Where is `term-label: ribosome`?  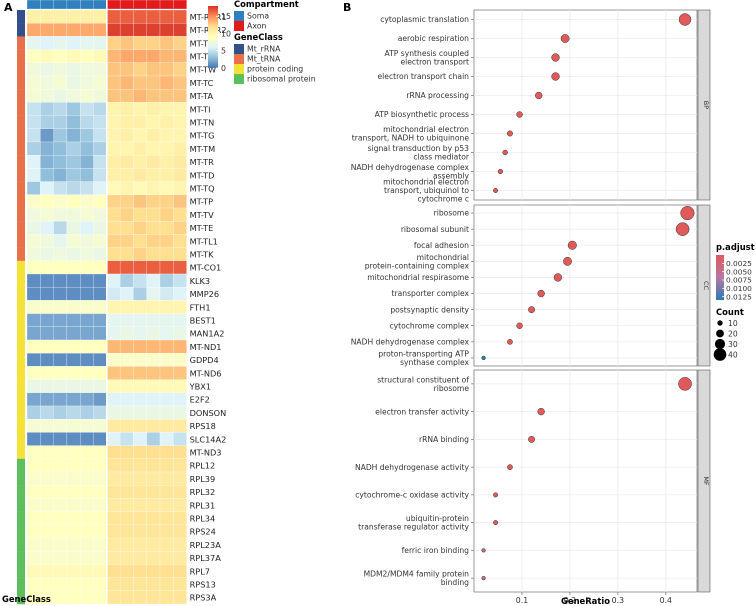 term-label: ribosome is located at coordinates (452, 213).